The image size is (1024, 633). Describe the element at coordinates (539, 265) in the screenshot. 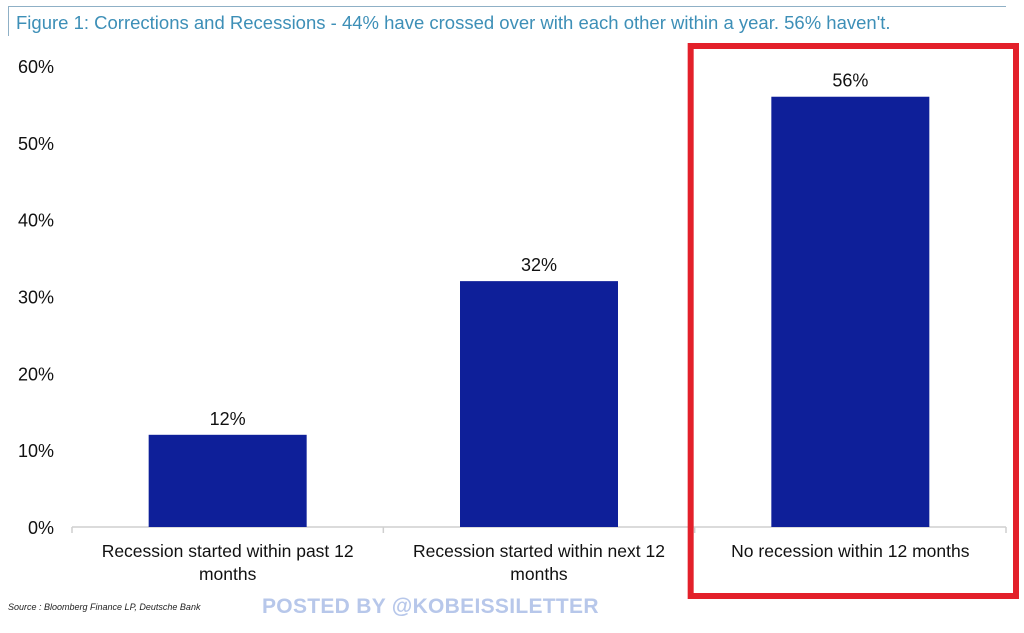

I see `bar-value-label: 32%` at that location.